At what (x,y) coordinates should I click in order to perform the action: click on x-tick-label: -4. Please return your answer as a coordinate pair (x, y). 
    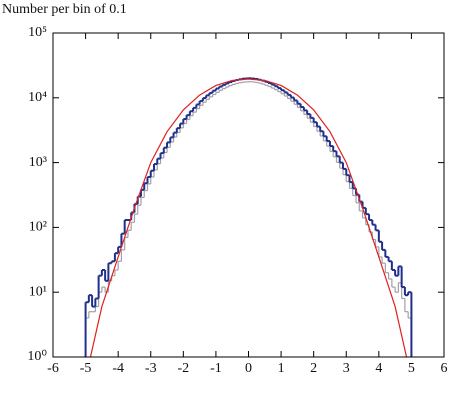
    Looking at the image, I should click on (118, 368).